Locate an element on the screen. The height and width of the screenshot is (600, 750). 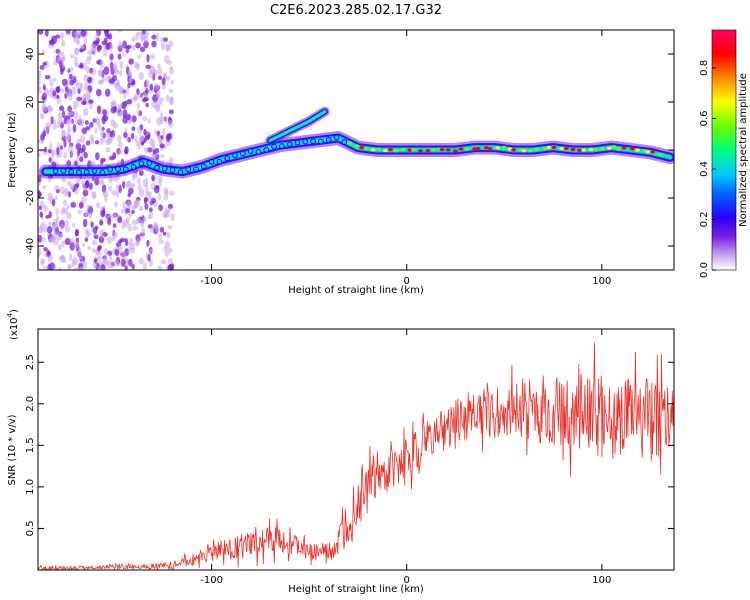
colorbar-ticks: 0.0 0.2 0.4 0.6 0.8 is located at coordinates (707, 169).